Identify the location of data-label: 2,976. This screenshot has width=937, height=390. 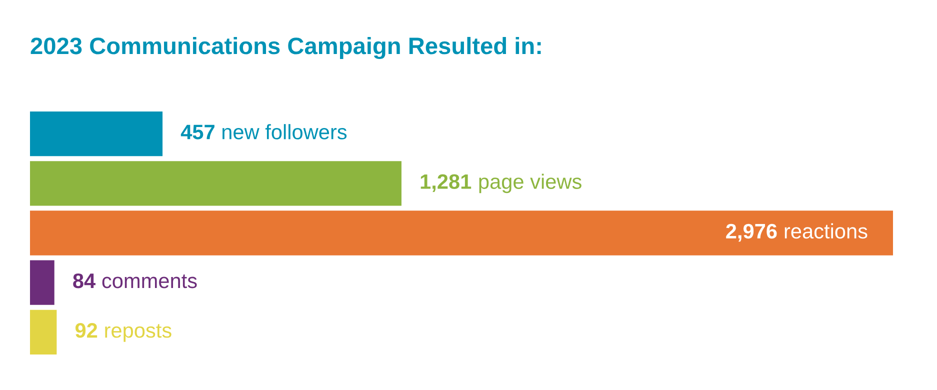
(751, 233).